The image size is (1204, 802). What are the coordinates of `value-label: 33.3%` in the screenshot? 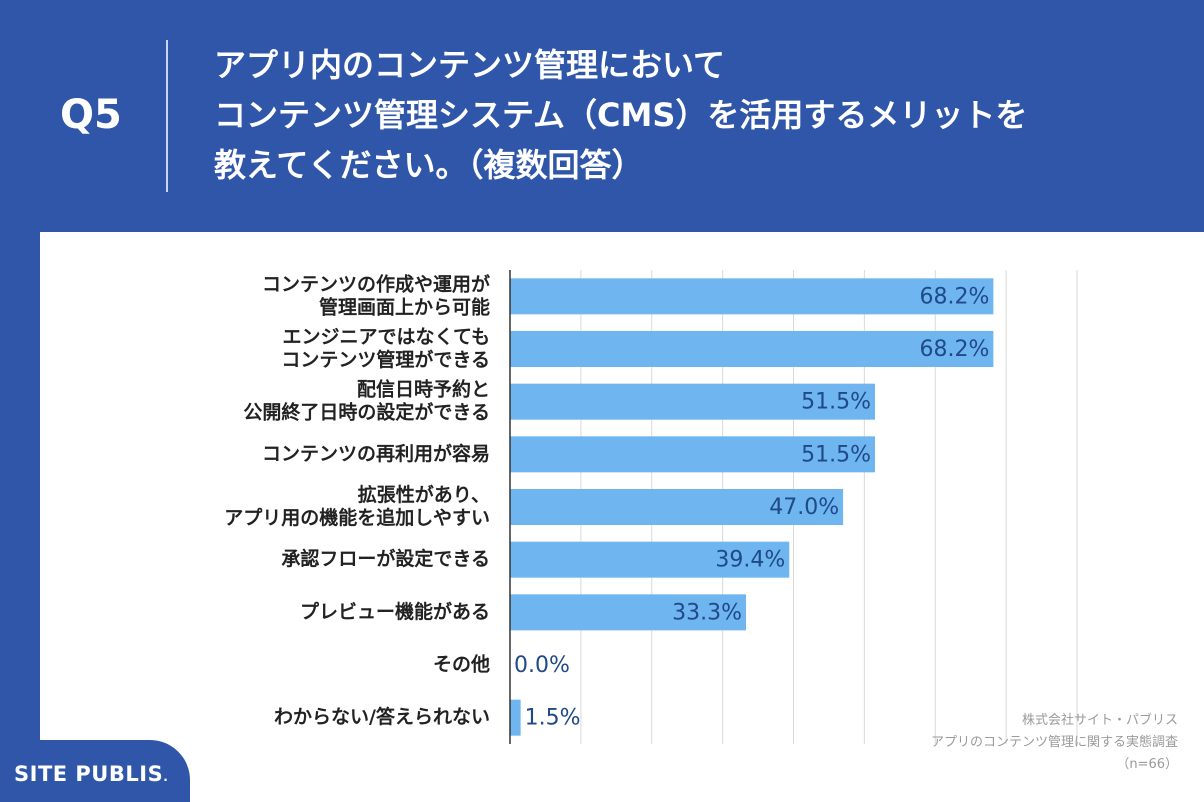 It's located at (707, 612).